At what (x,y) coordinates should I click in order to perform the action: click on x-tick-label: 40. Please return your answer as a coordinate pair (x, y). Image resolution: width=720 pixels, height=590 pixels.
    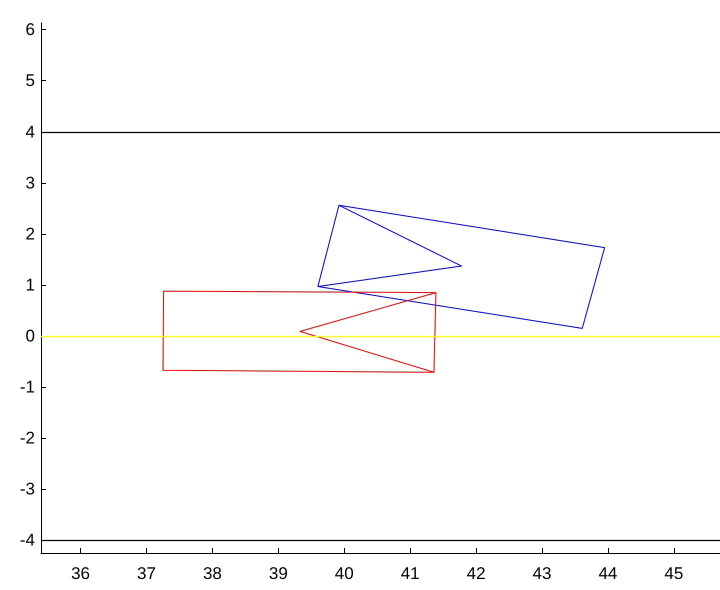
    Looking at the image, I should click on (344, 573).